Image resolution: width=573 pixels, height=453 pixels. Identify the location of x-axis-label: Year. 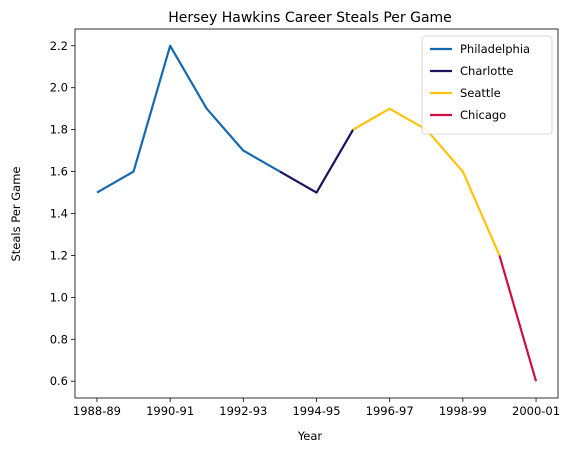
(310, 436).